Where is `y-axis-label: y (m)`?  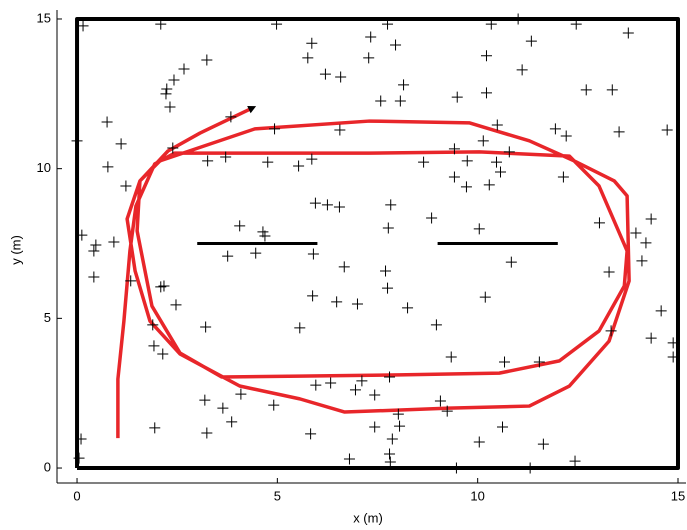
y-axis-label: y (m) is located at coordinates (15, 250).